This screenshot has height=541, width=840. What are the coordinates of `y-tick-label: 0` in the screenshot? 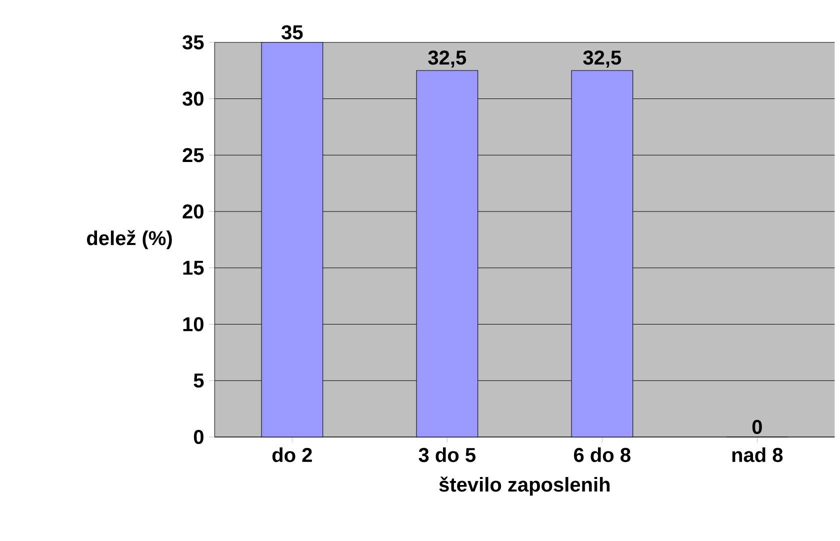 It's located at (199, 437).